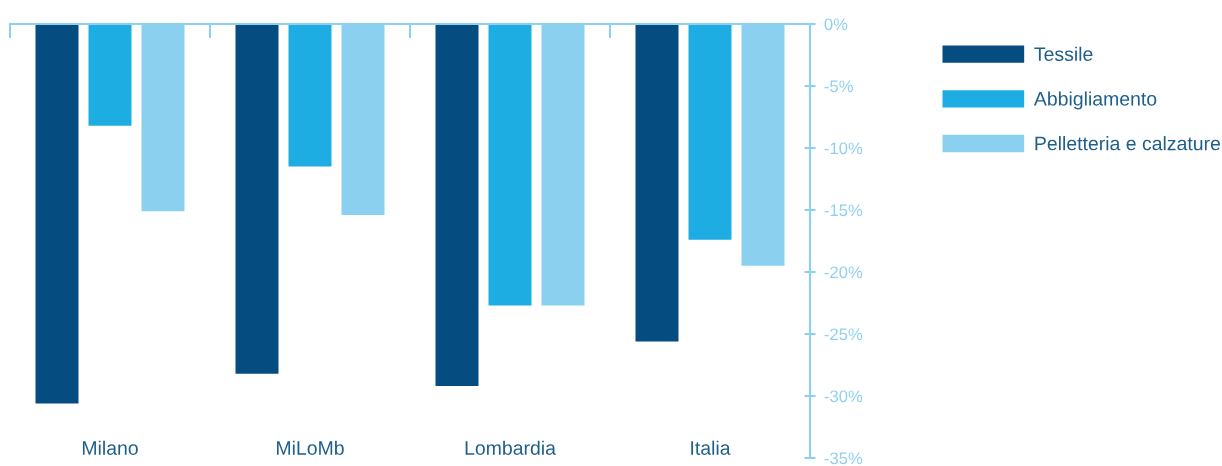  What do you see at coordinates (1095, 100) in the screenshot?
I see `legend-label: Abbigliamento` at bounding box center [1095, 100].